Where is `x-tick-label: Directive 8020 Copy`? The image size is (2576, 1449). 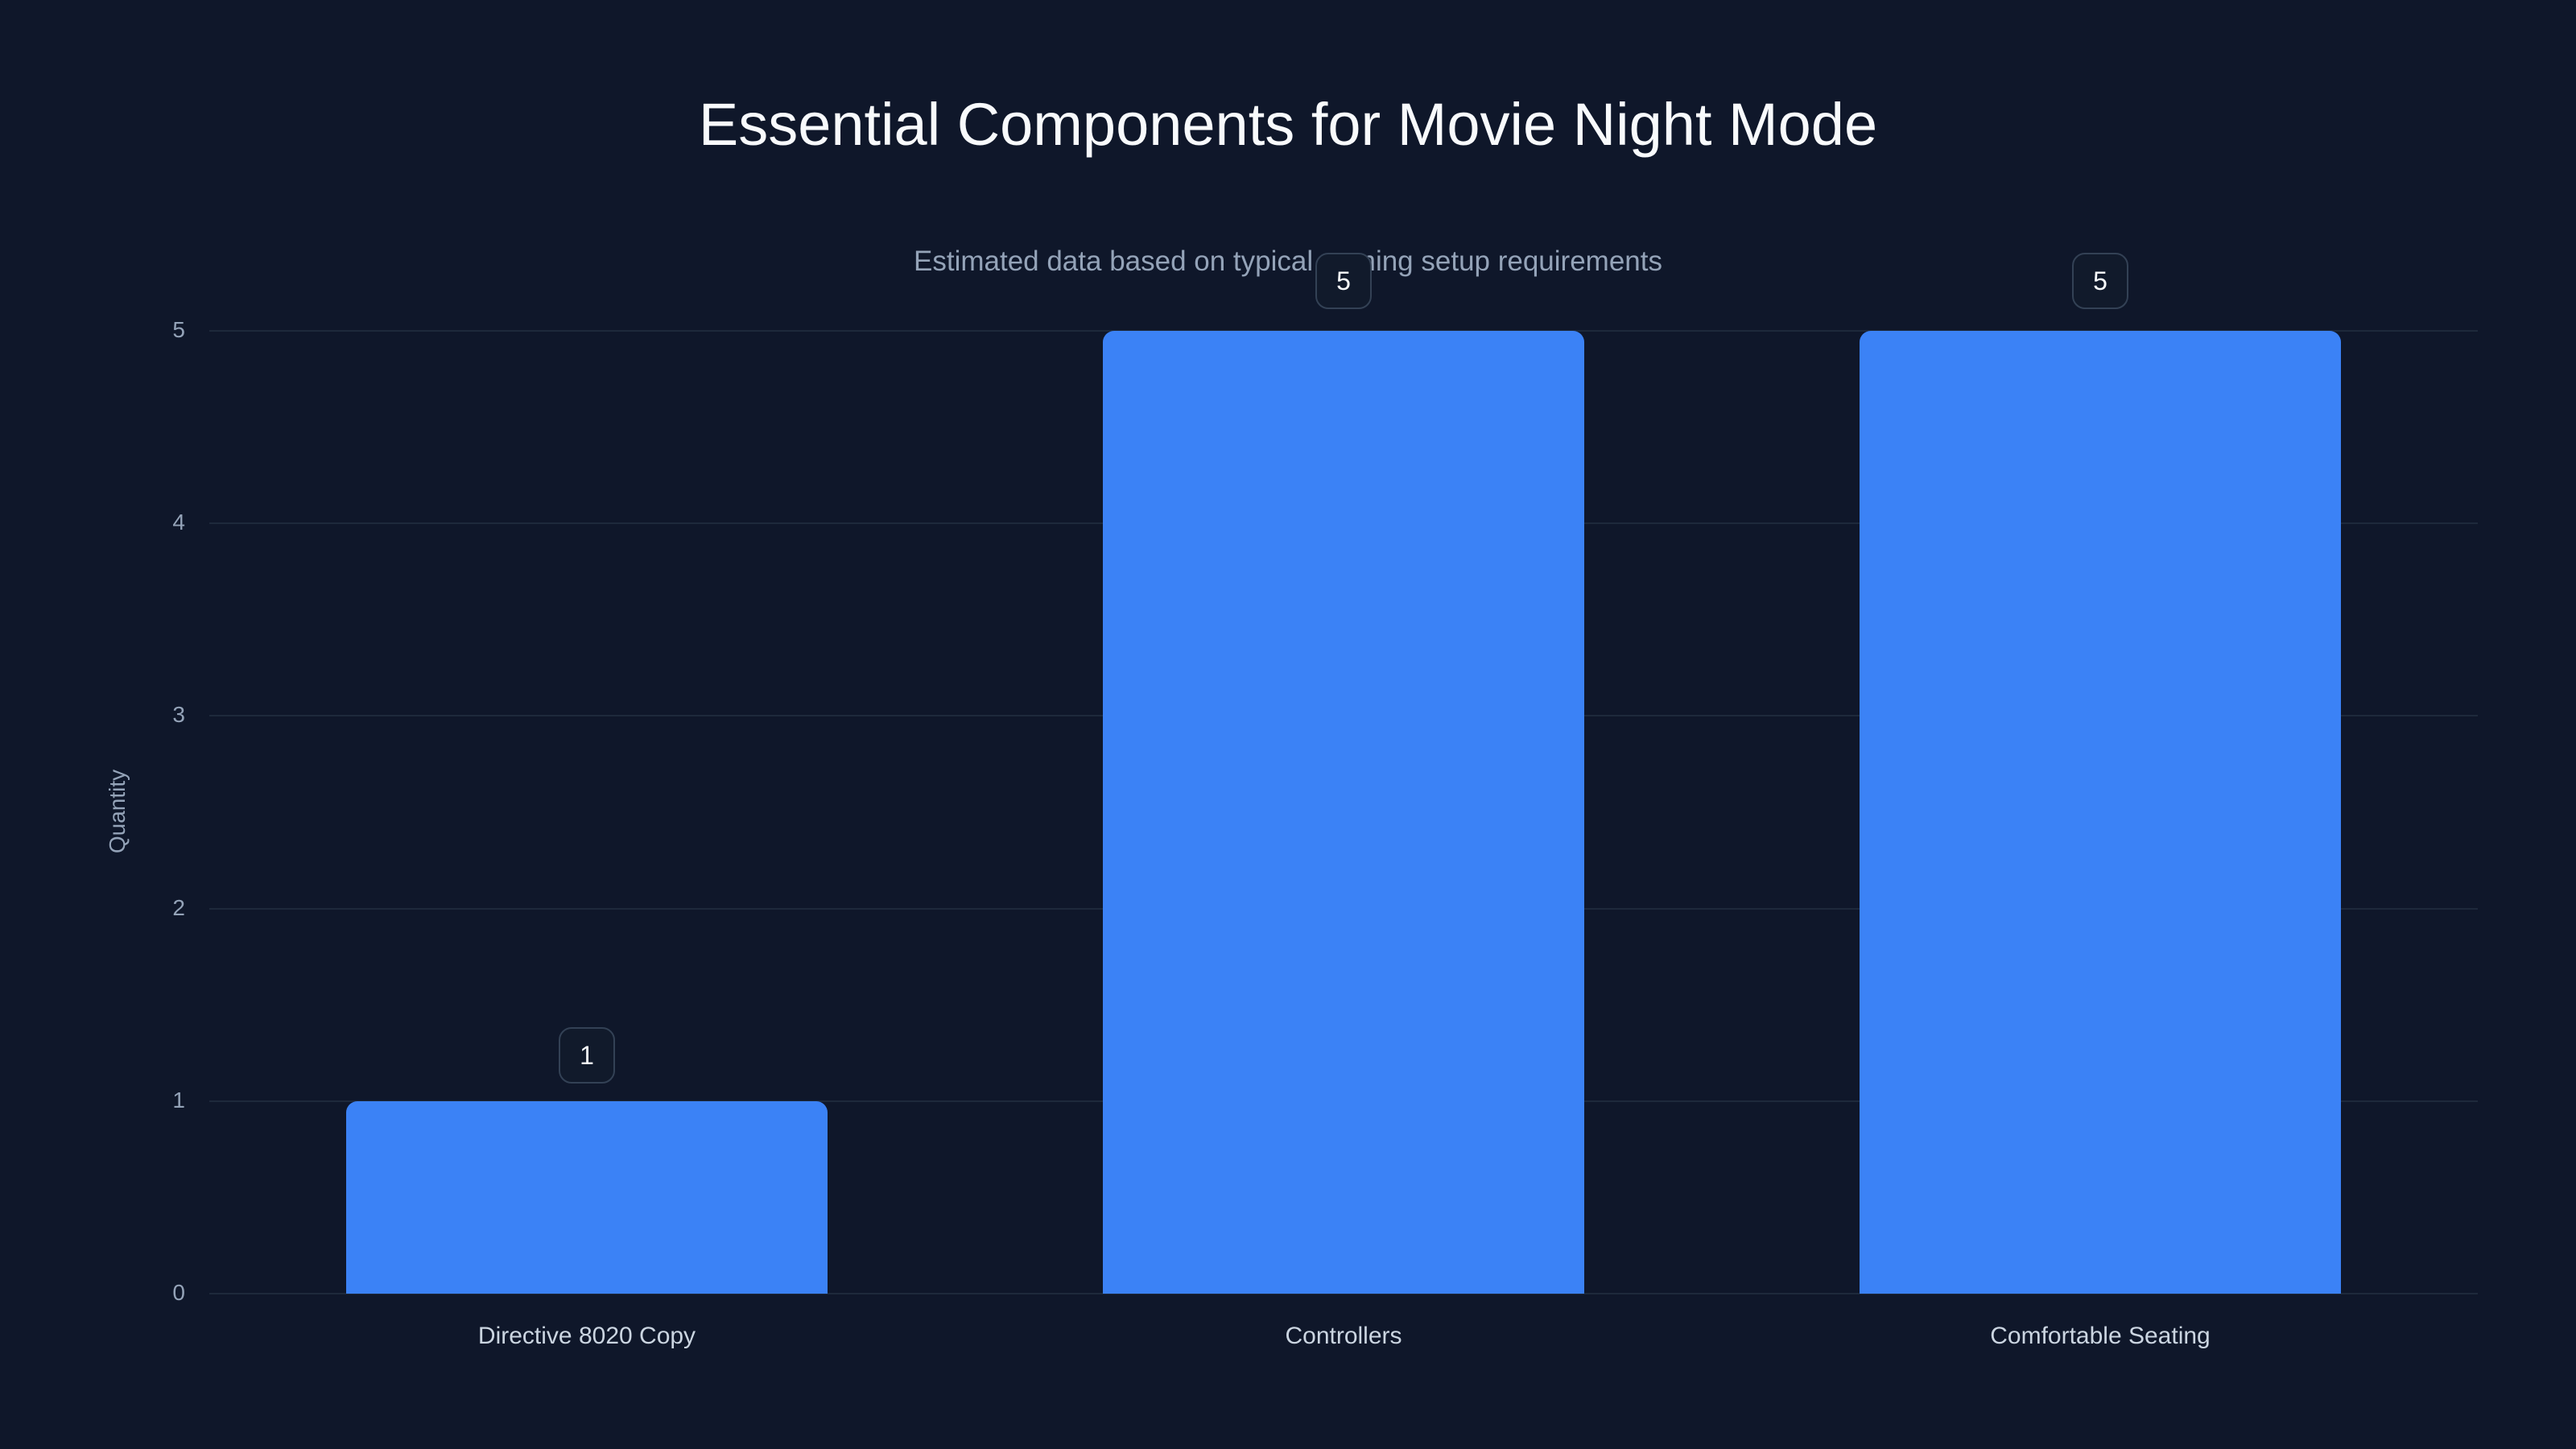
x-tick-label: Directive 8020 Copy is located at coordinates (586, 1336).